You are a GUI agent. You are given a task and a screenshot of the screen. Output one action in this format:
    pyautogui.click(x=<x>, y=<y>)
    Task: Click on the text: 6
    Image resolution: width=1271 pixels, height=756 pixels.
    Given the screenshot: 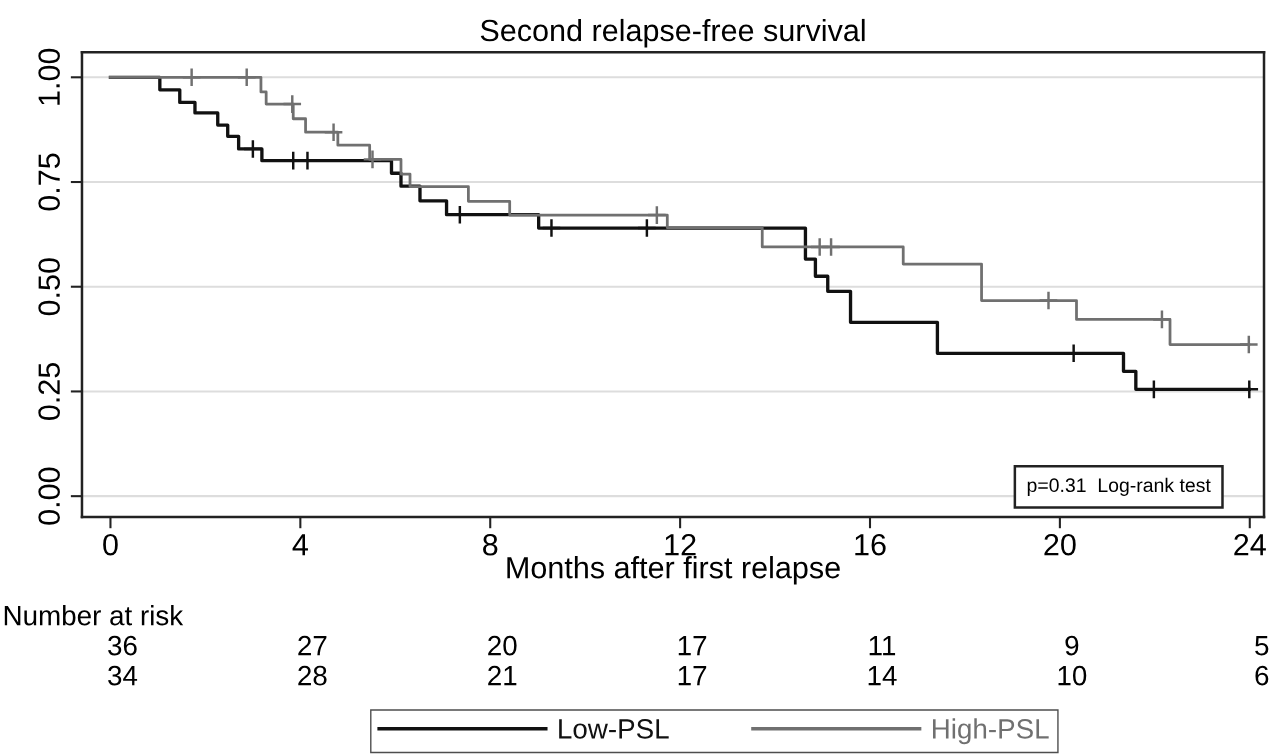 What is the action you would take?
    pyautogui.click(x=1262, y=675)
    